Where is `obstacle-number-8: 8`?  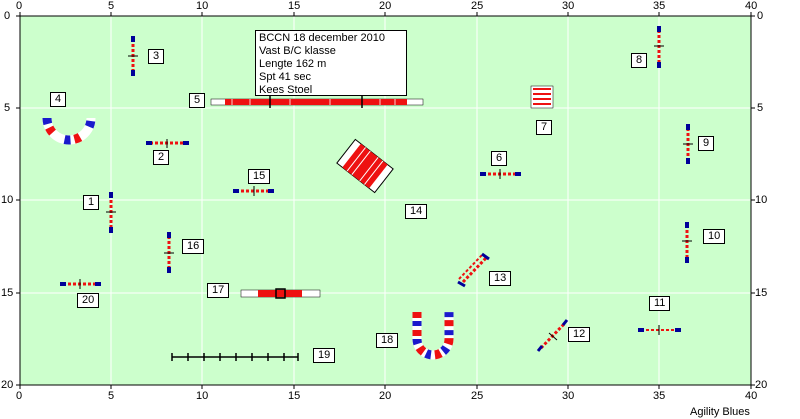 obstacle-number-8: 8 is located at coordinates (639, 60).